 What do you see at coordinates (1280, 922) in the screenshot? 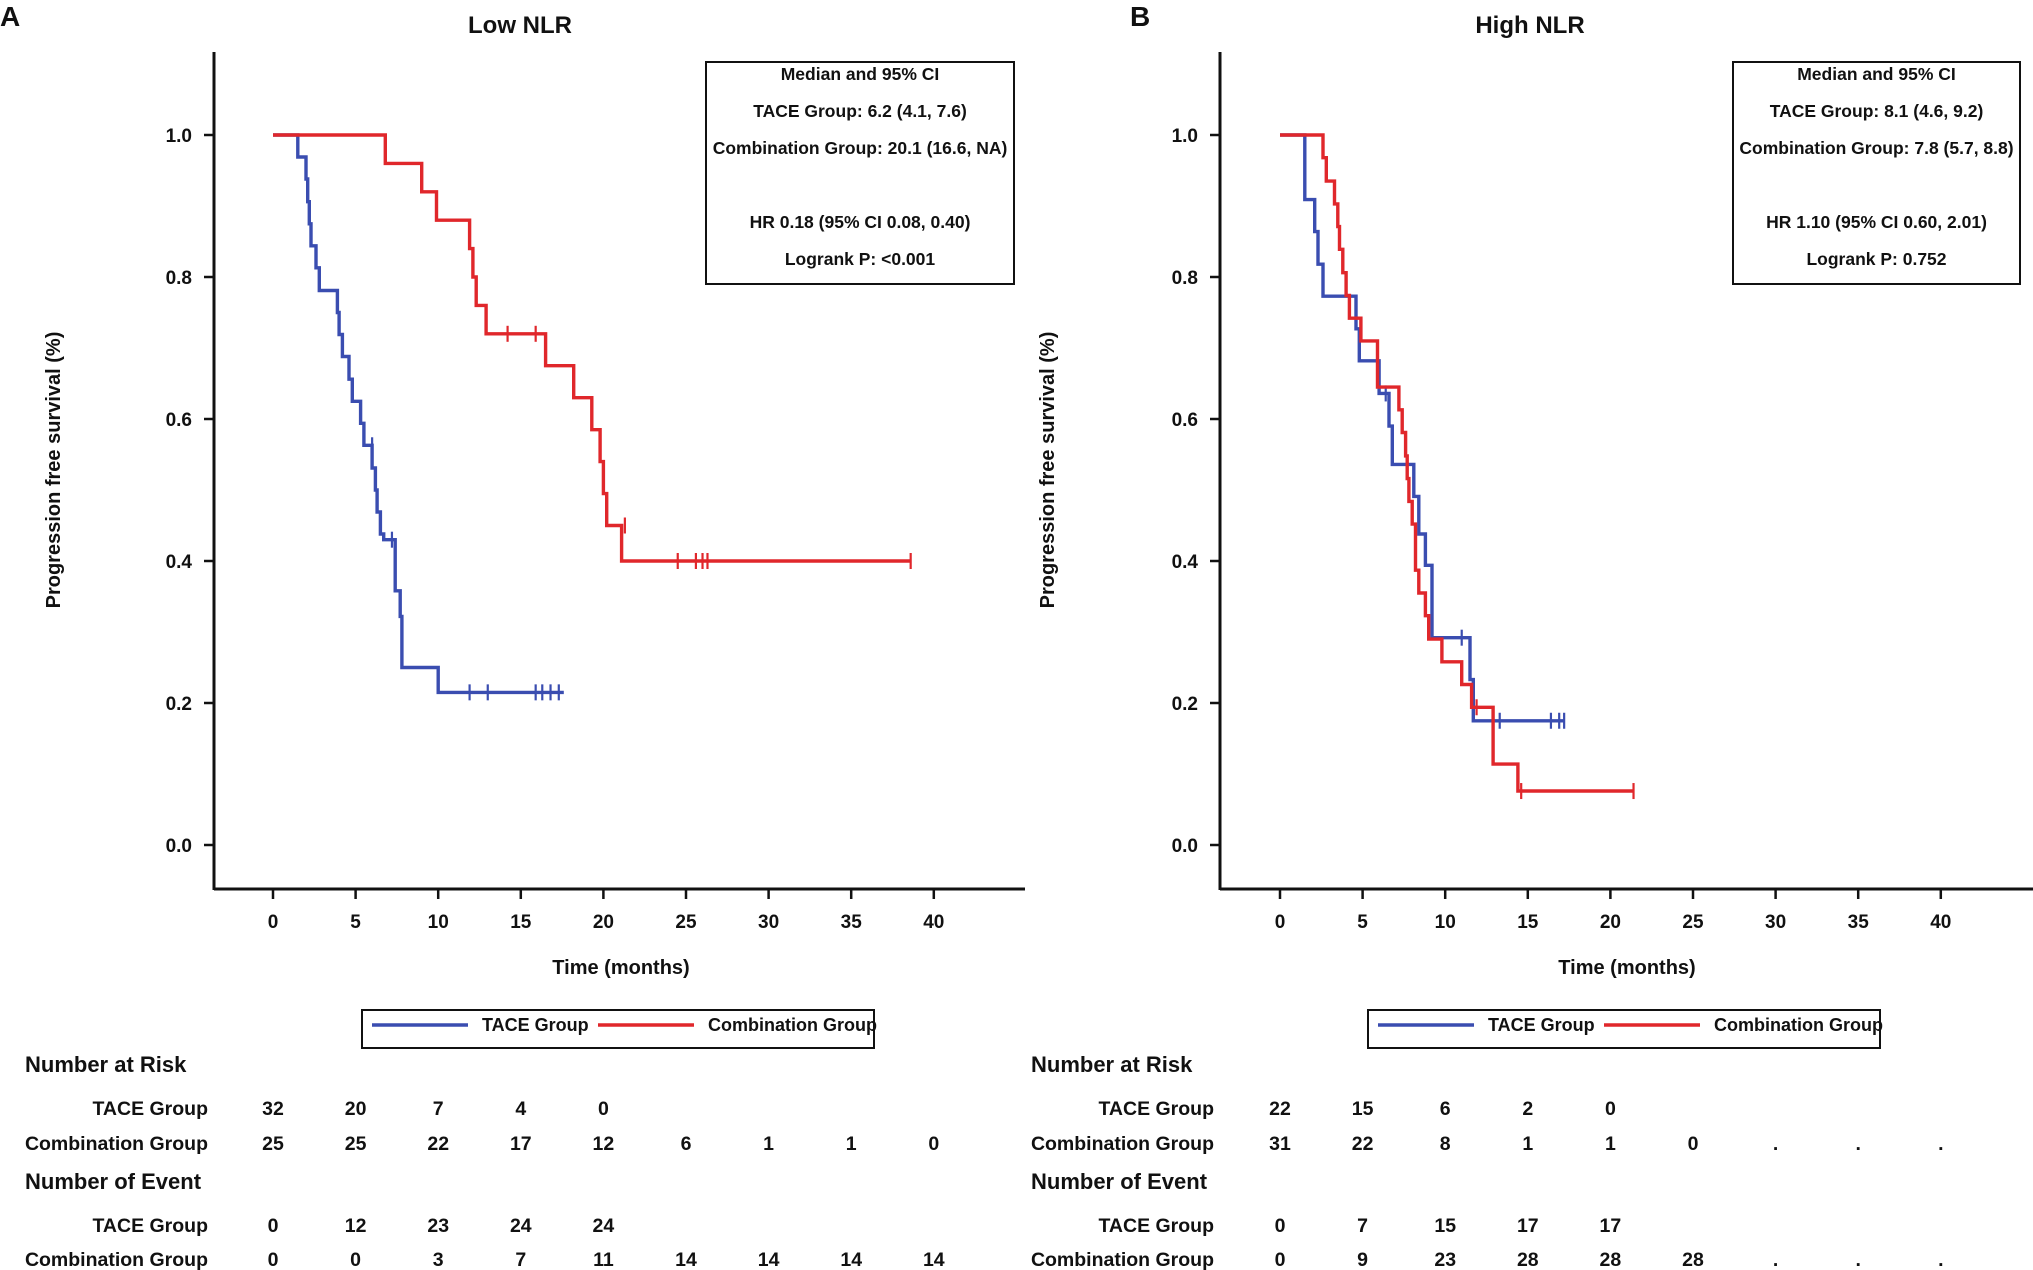
I see `x-tick-label: 0` at bounding box center [1280, 922].